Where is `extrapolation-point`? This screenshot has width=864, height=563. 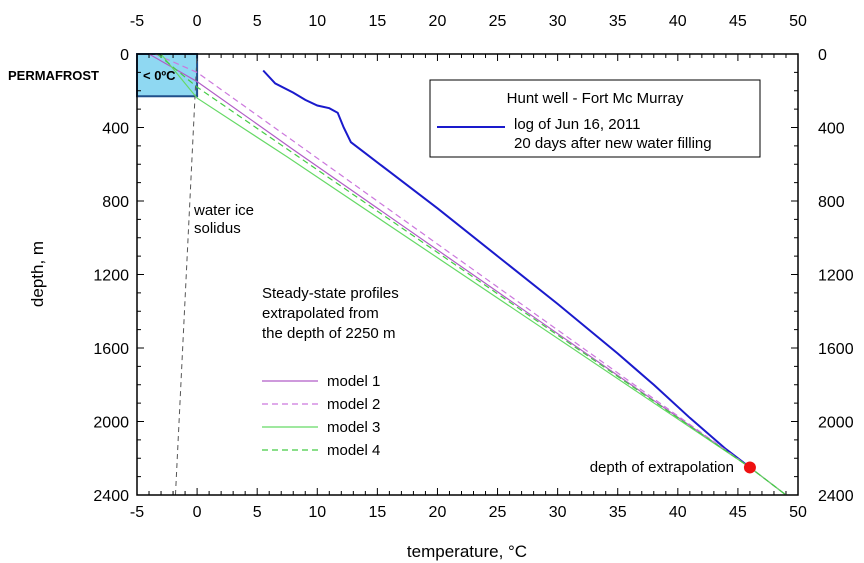
extrapolation-point is located at coordinates (749, 467).